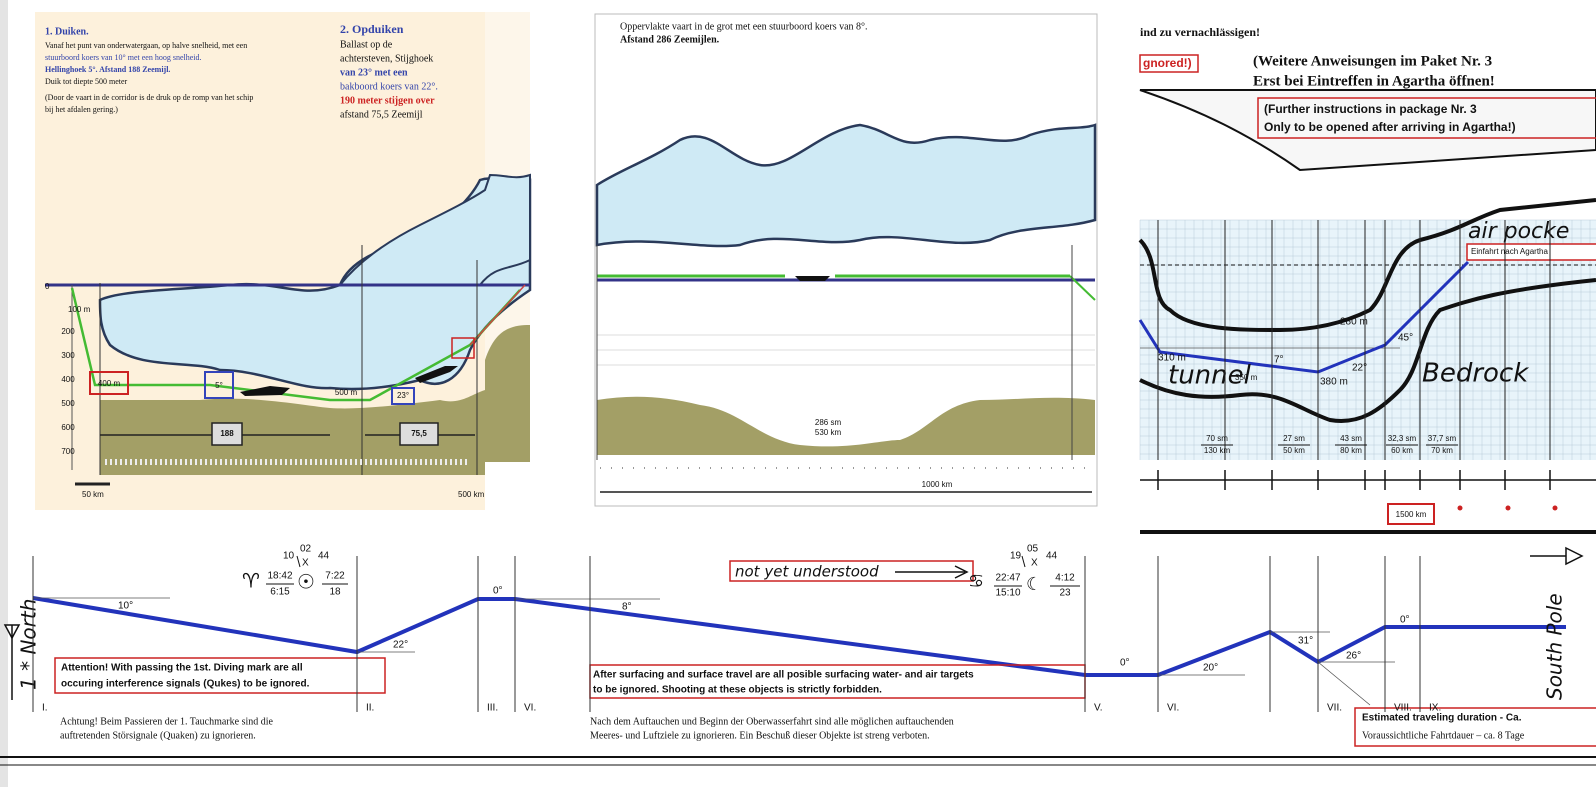 The width and height of the screenshot is (1596, 787). What do you see at coordinates (937, 484) in the screenshot?
I see `scale-label: 1000 km` at bounding box center [937, 484].